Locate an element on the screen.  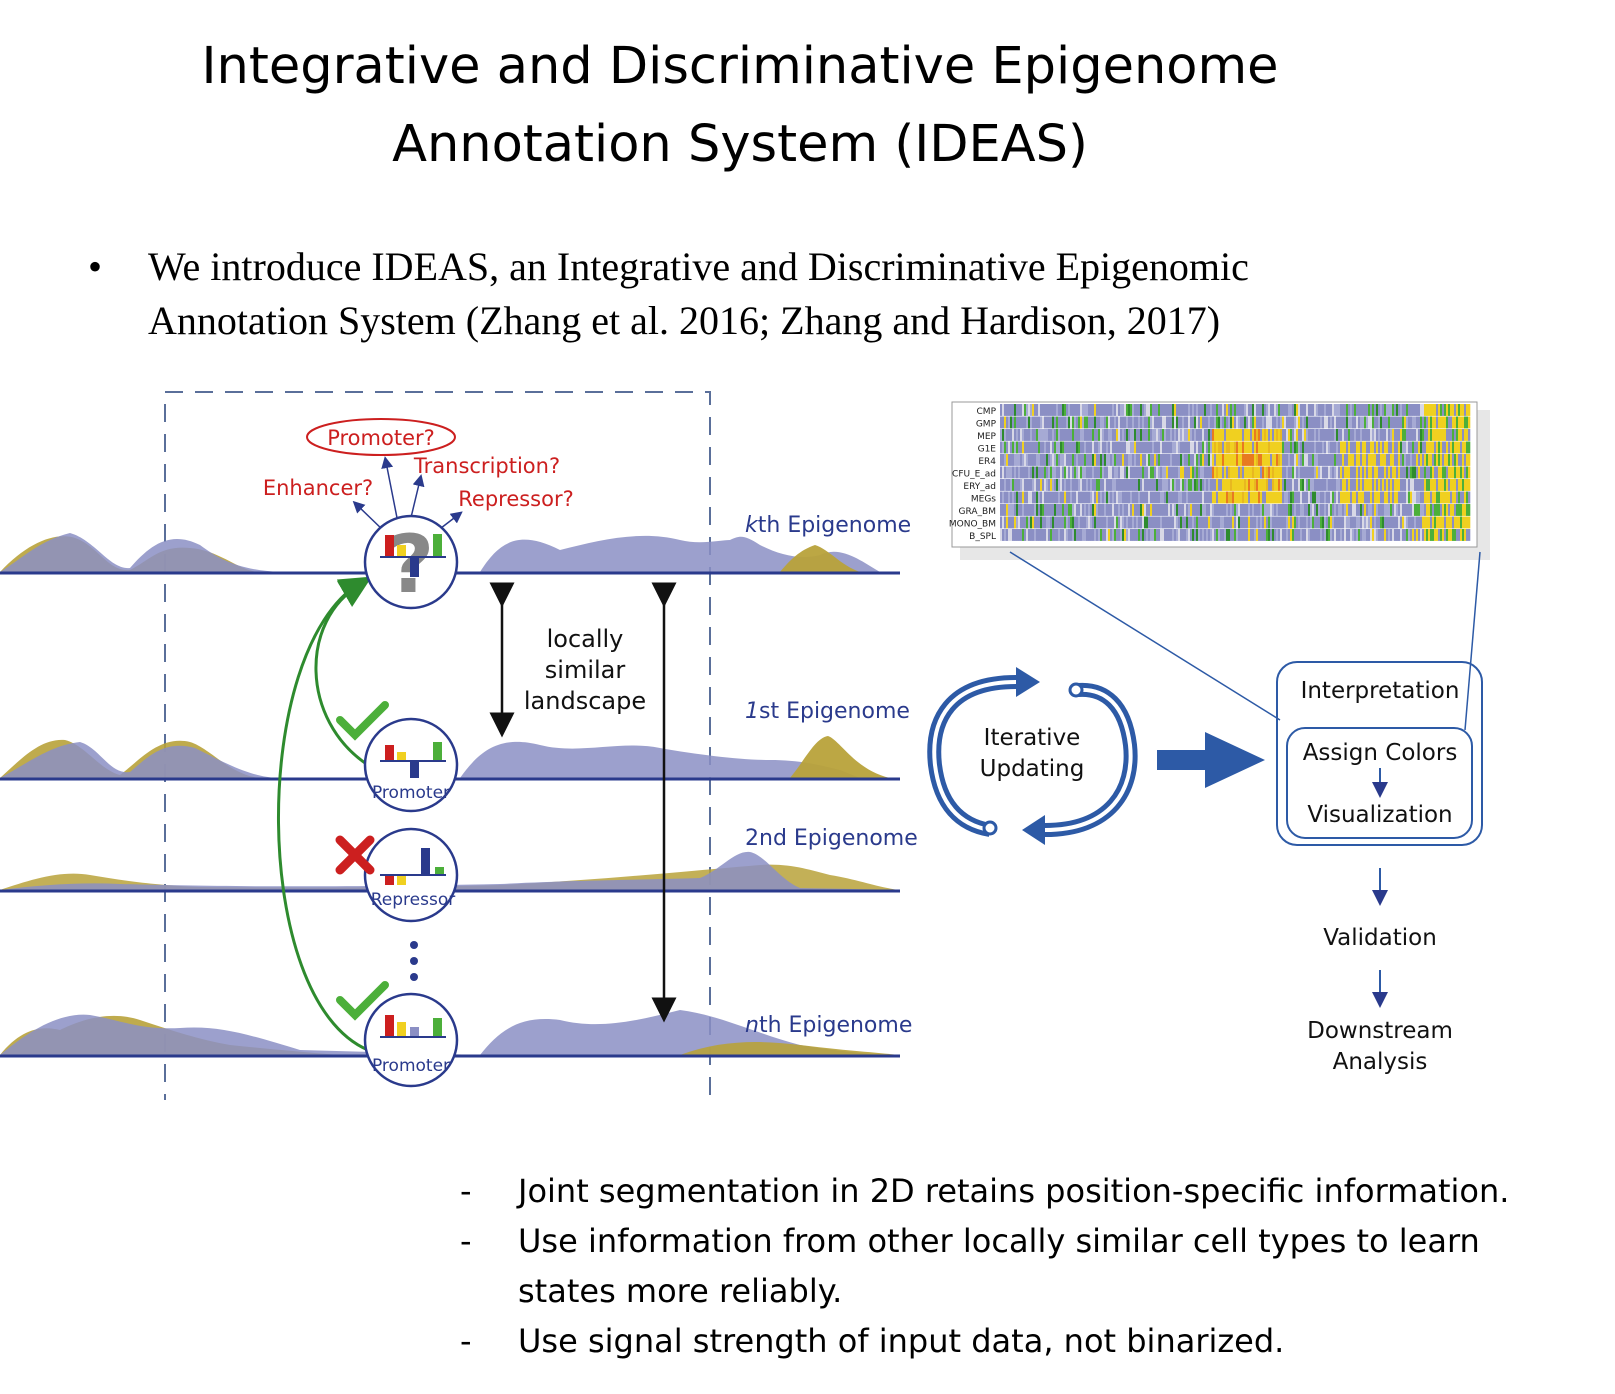
label-nth-epigenome: nth Epigenome is located at coordinates (828, 1025).